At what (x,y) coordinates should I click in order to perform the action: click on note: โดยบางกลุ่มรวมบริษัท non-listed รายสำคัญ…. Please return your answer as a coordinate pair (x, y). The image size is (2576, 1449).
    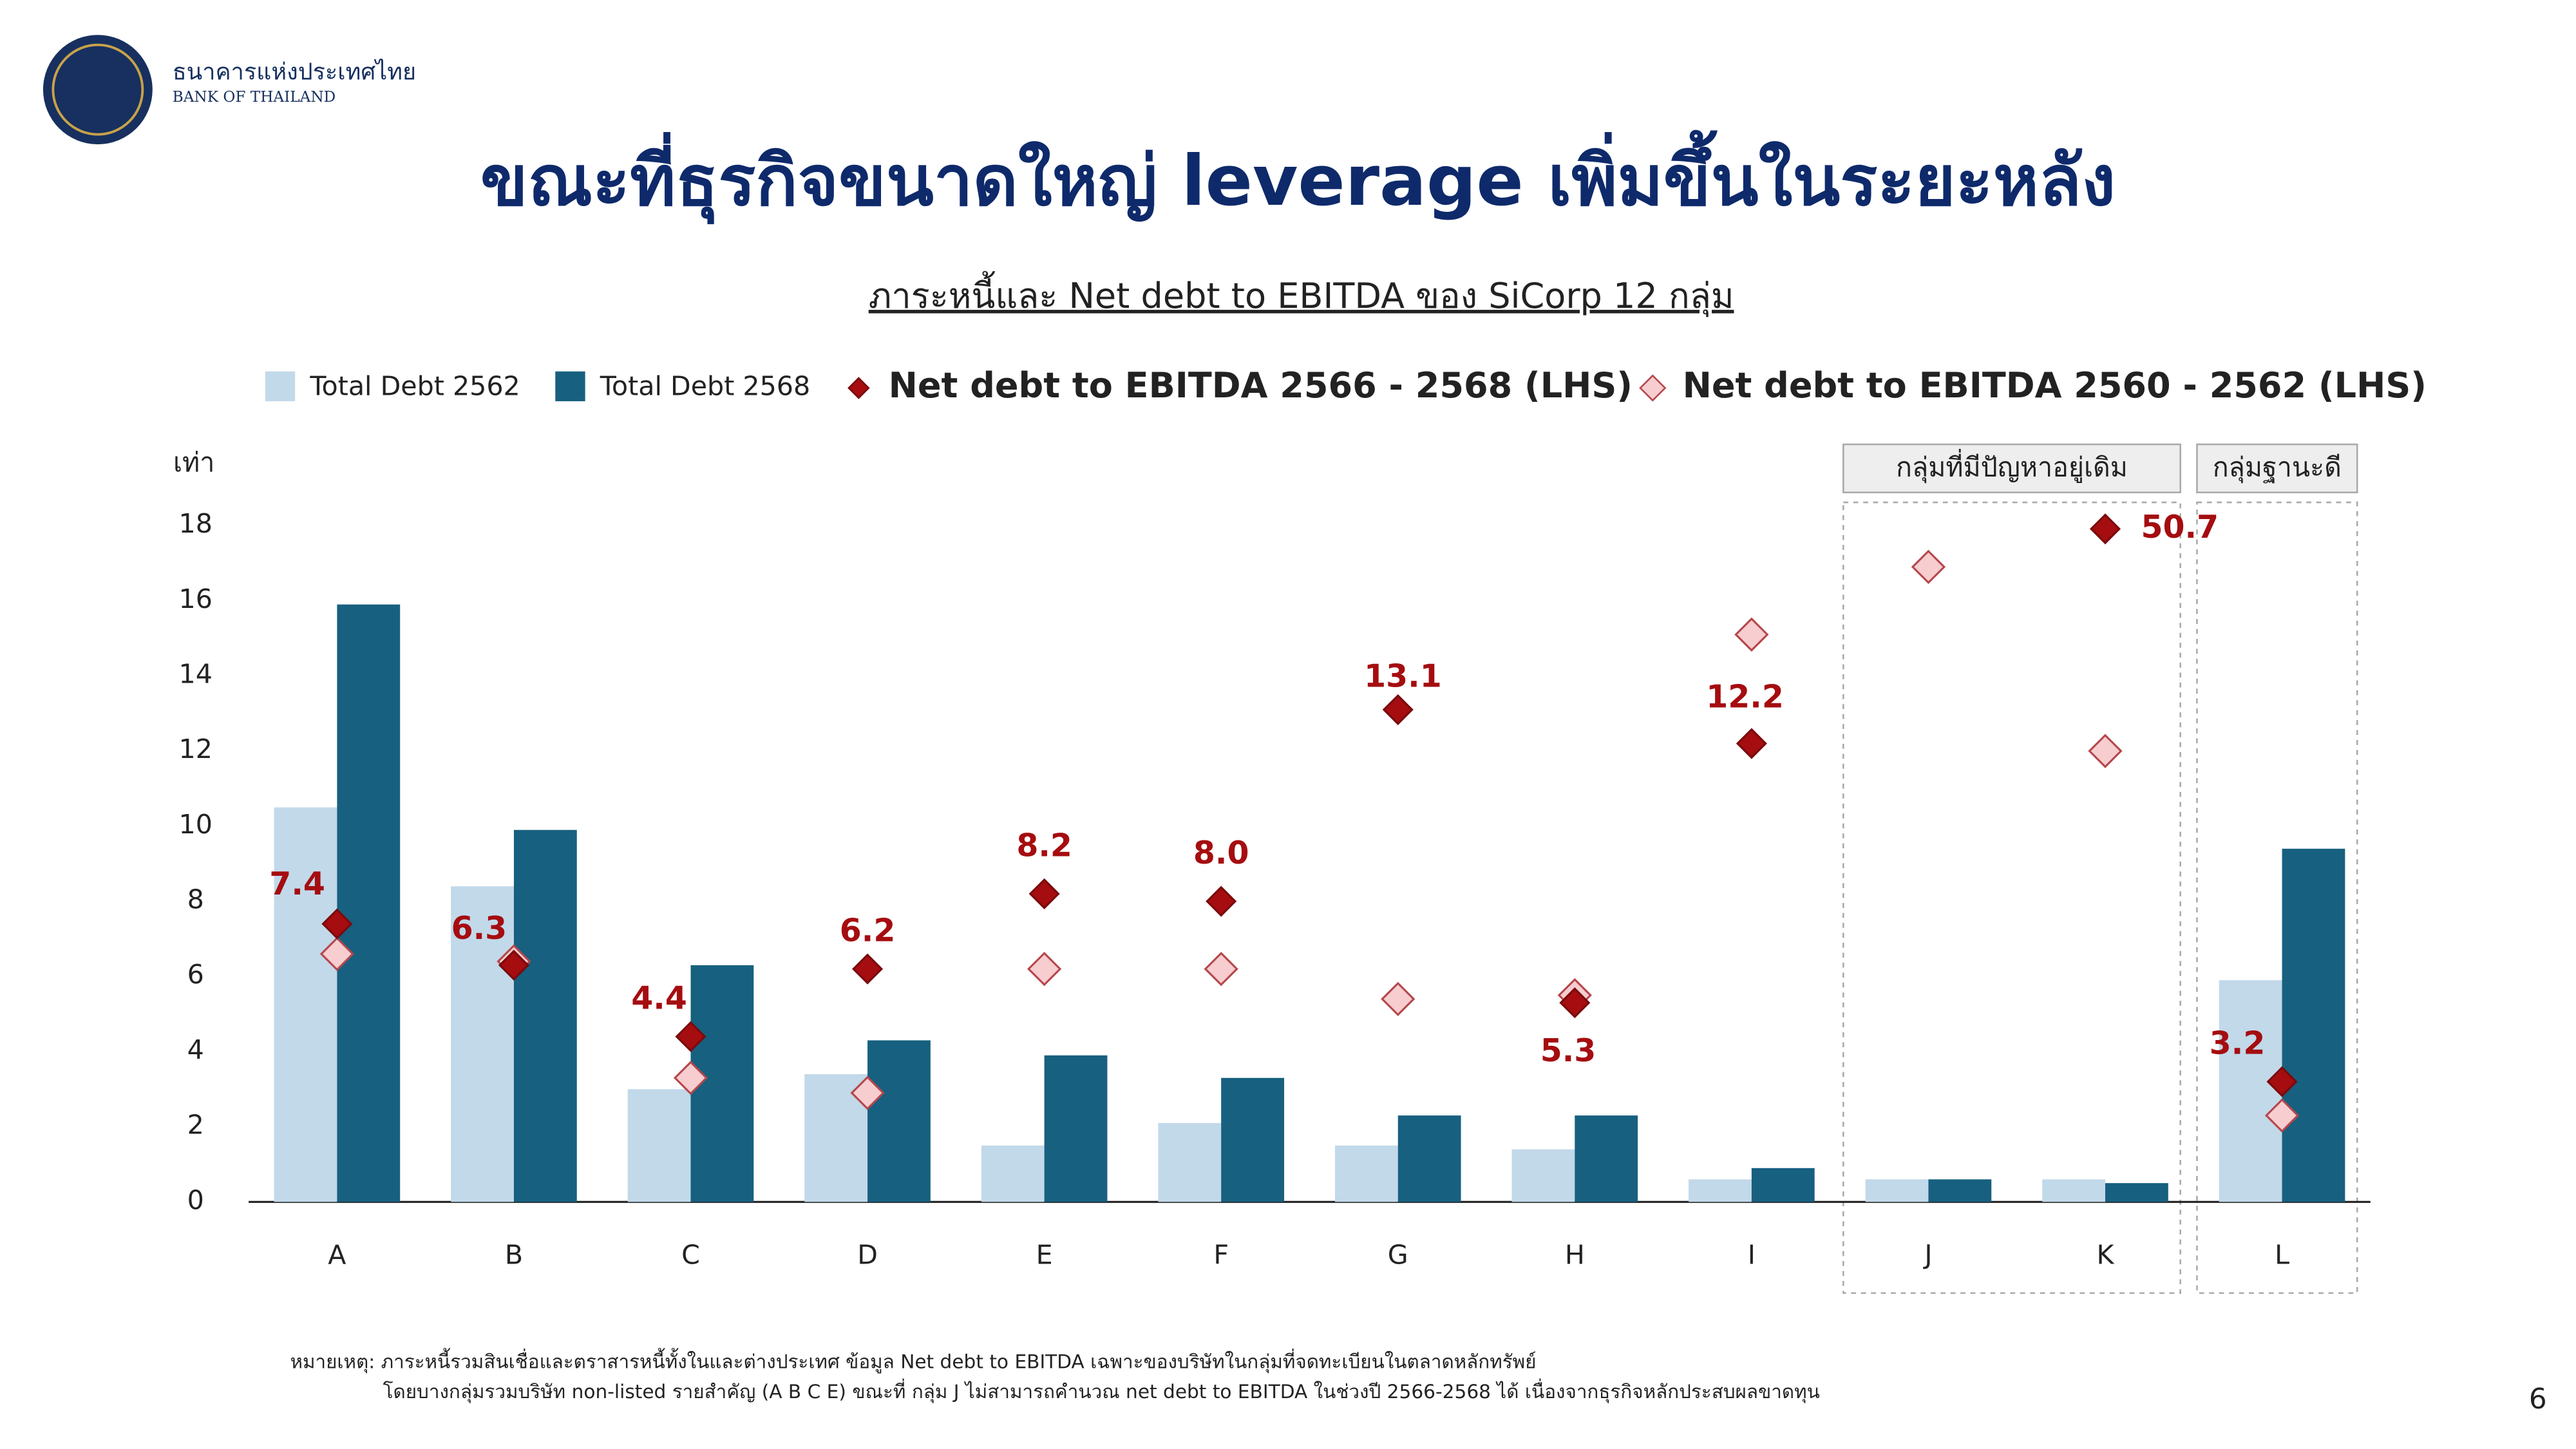
    Looking at the image, I should click on (1101, 1390).